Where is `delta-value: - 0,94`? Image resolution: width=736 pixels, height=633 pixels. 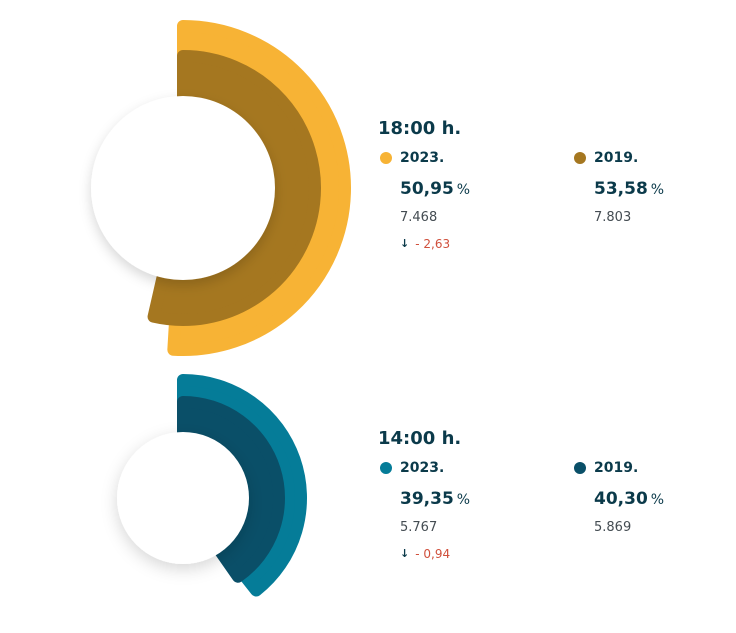
delta-value: - 0,94 is located at coordinates (433, 554).